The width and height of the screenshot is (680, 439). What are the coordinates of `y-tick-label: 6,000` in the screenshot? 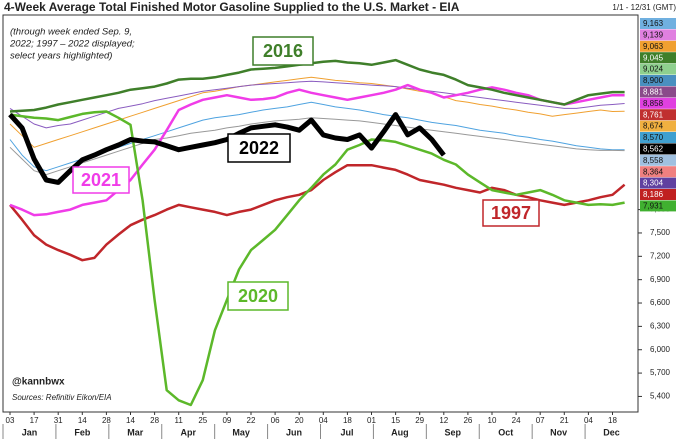 It's located at (660, 349).